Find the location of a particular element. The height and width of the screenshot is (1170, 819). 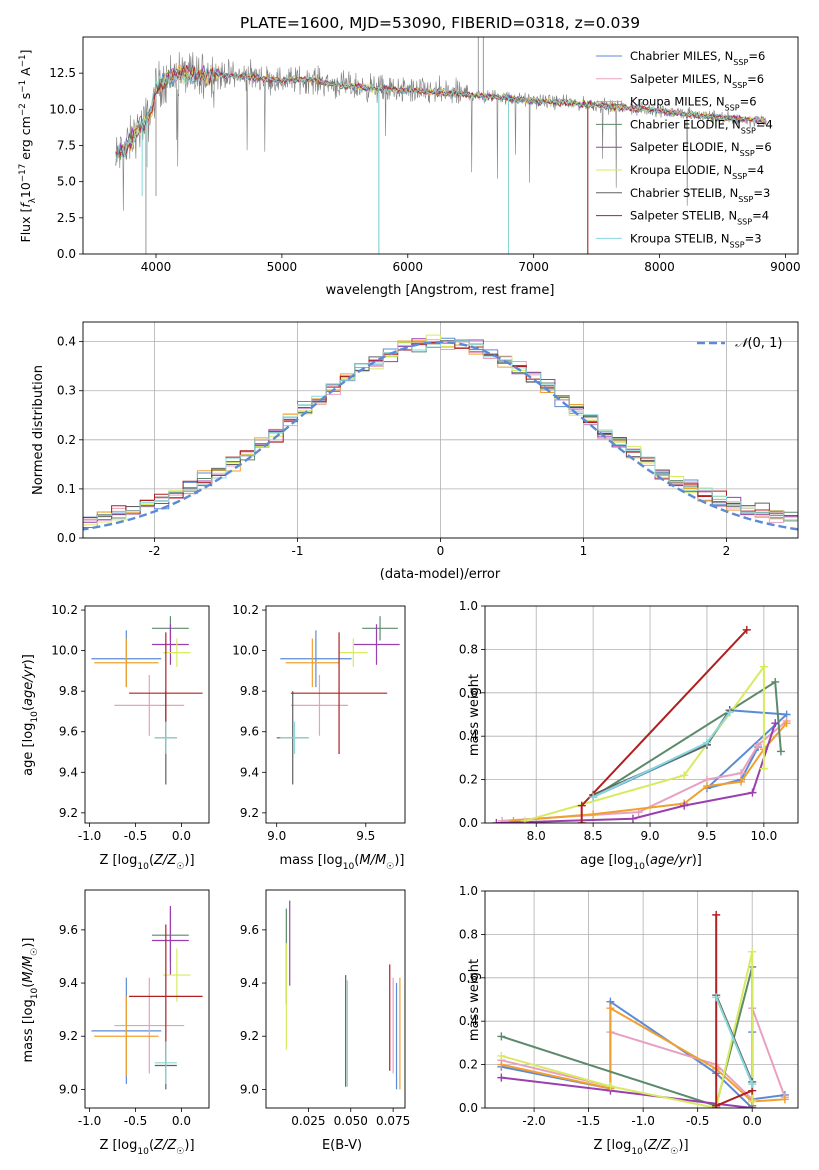

y-axis-label: age [log10(age/yr)] is located at coordinates (30, 715).